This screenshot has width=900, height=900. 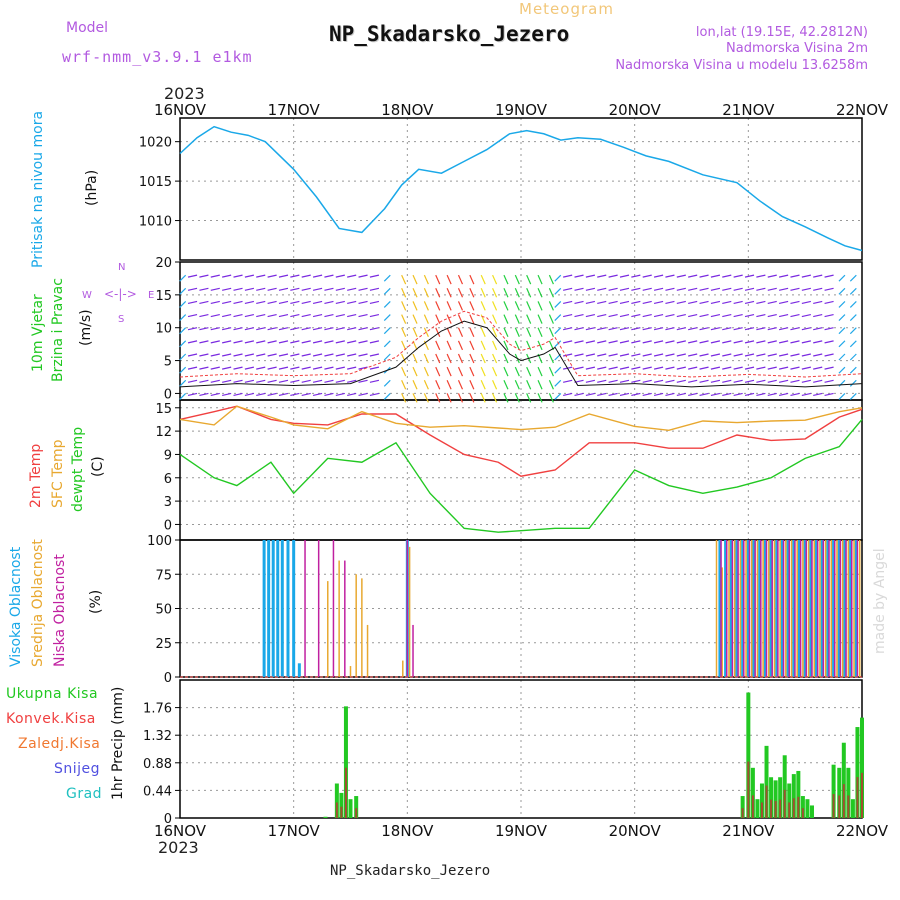 What do you see at coordinates (77, 769) in the screenshot?
I see `legend-snijeg: Snijeg` at bounding box center [77, 769].